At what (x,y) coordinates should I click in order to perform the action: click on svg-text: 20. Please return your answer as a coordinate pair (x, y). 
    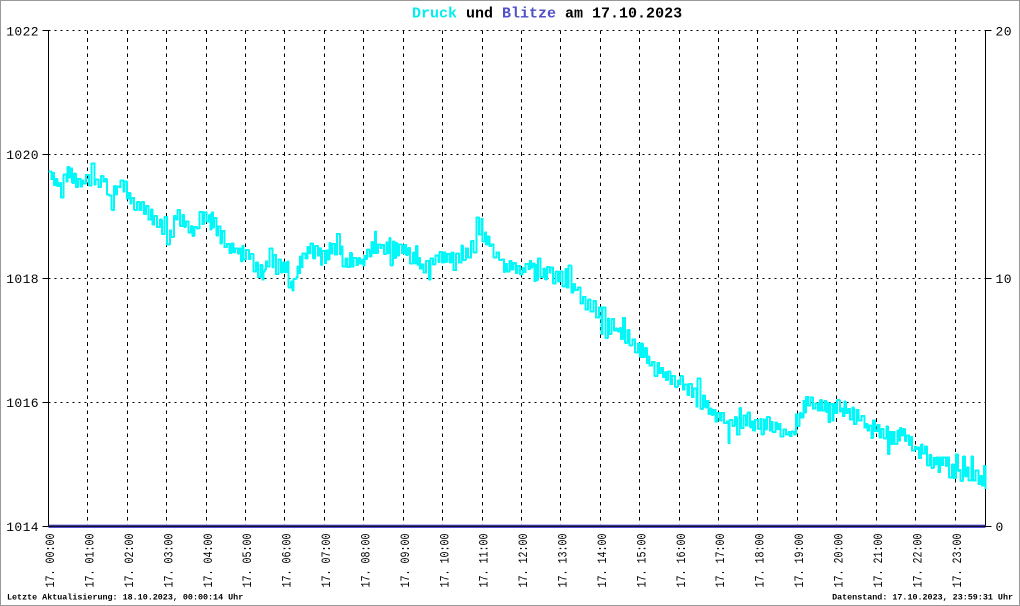
    Looking at the image, I should click on (1004, 31).